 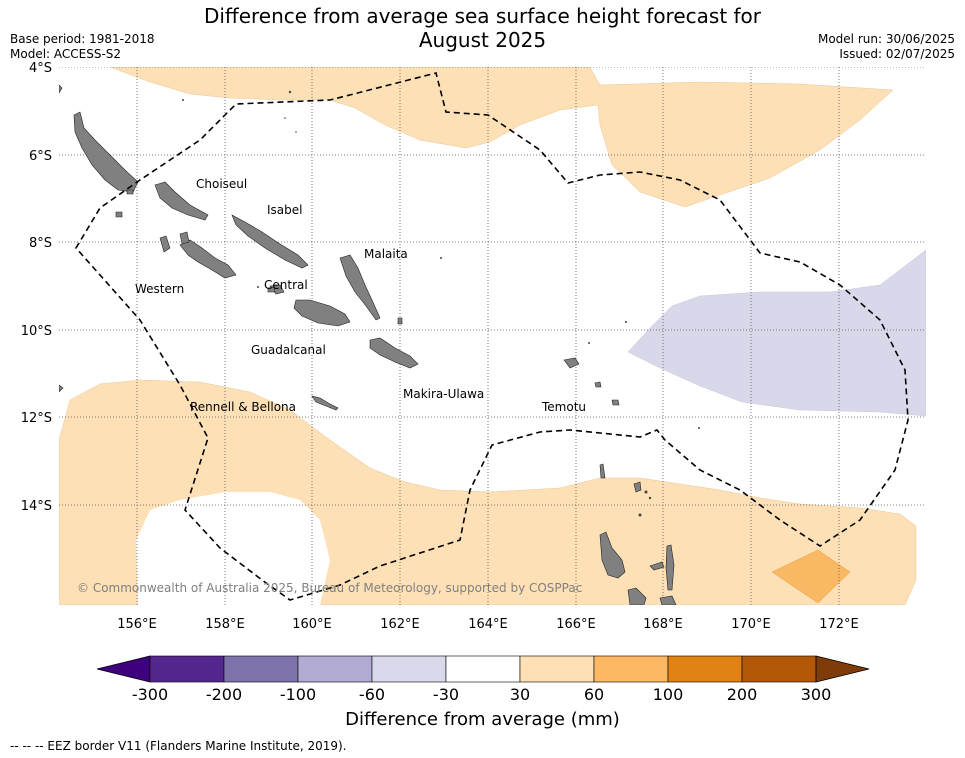 I want to click on colorbar-tick: -30, so click(x=446, y=692).